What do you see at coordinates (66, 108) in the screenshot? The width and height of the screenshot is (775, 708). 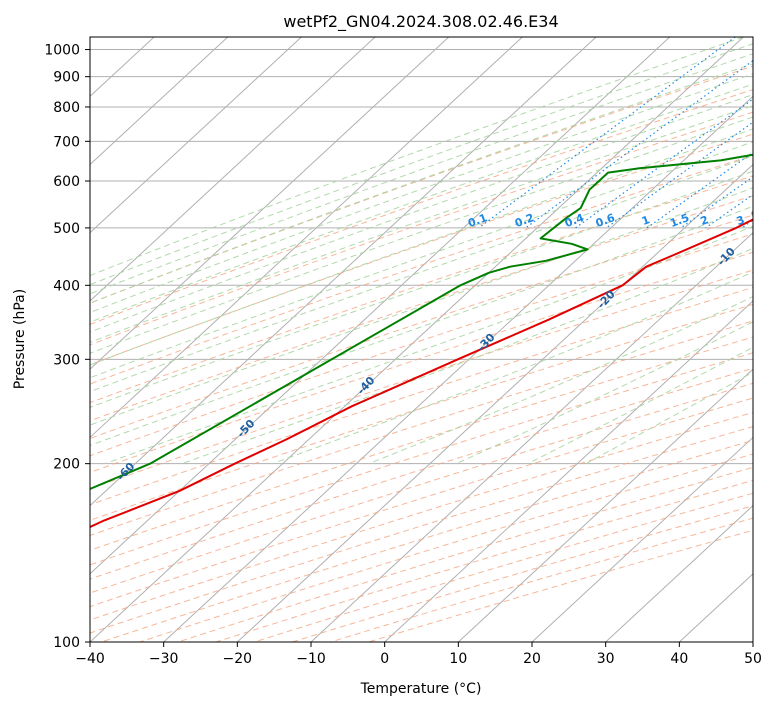 I see `y-tick-label: 800` at bounding box center [66, 108].